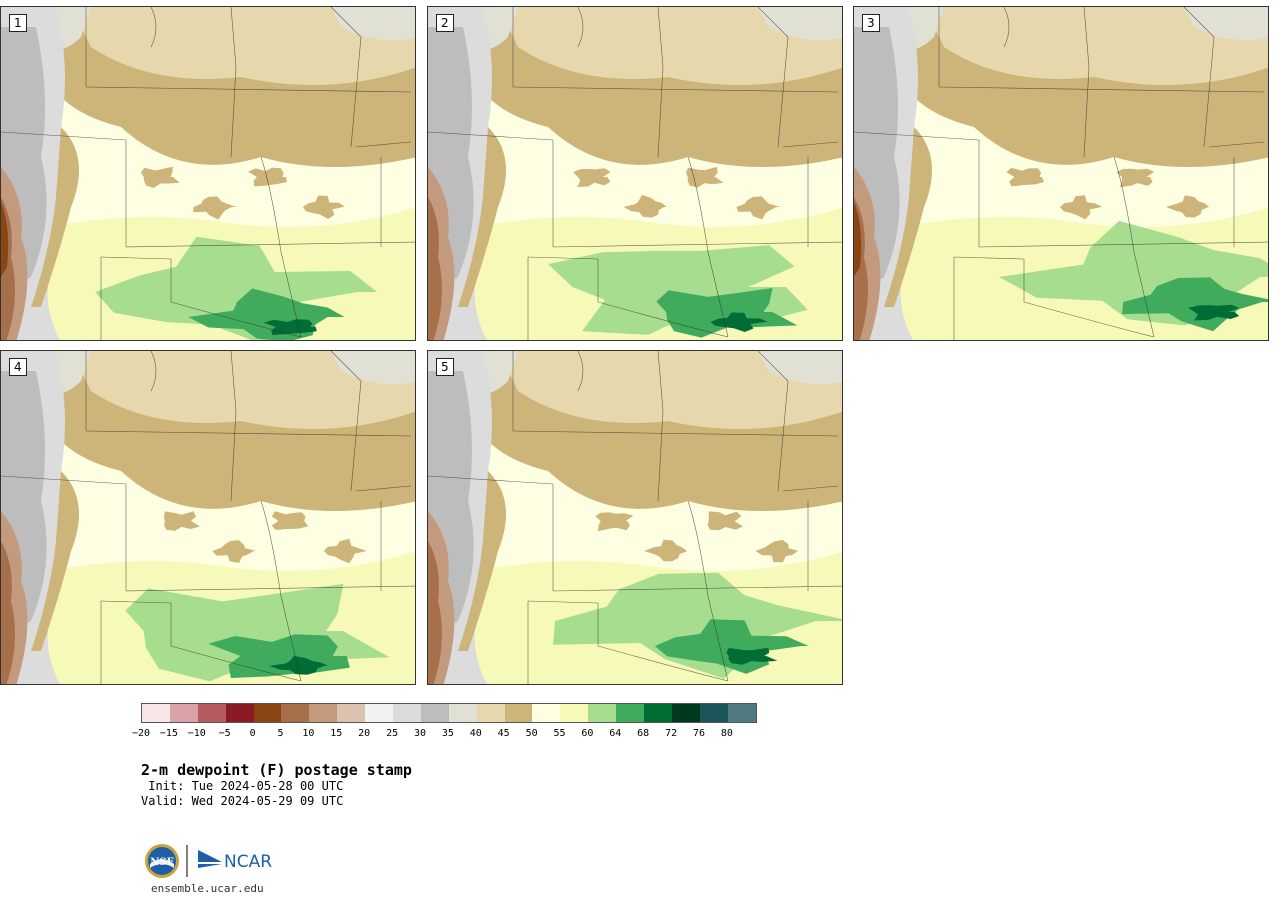 The image size is (1280, 901). I want to click on colorbar-tick-label: 76, so click(699, 733).